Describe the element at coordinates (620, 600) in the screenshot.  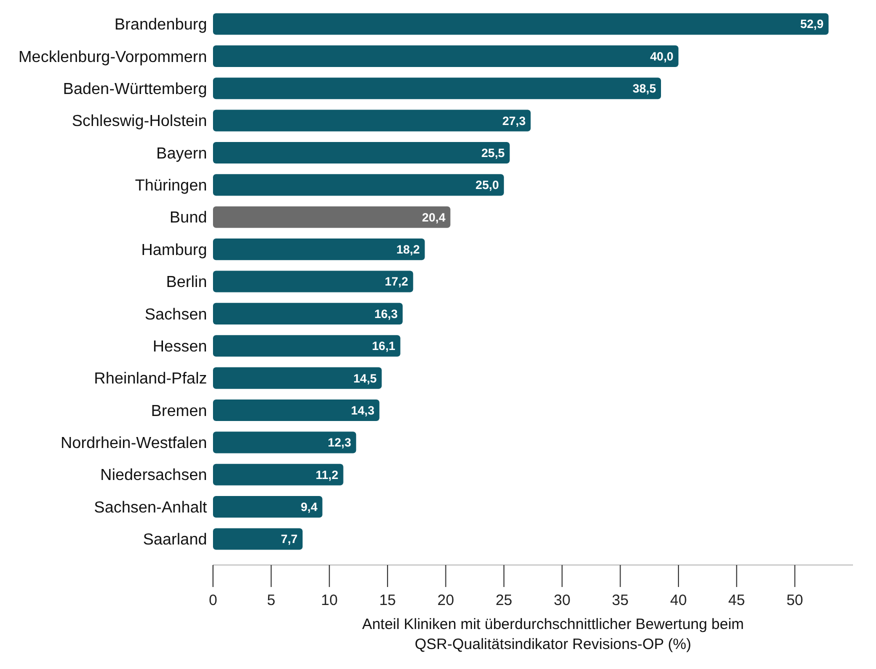
I see `x-tick-label: 35` at that location.